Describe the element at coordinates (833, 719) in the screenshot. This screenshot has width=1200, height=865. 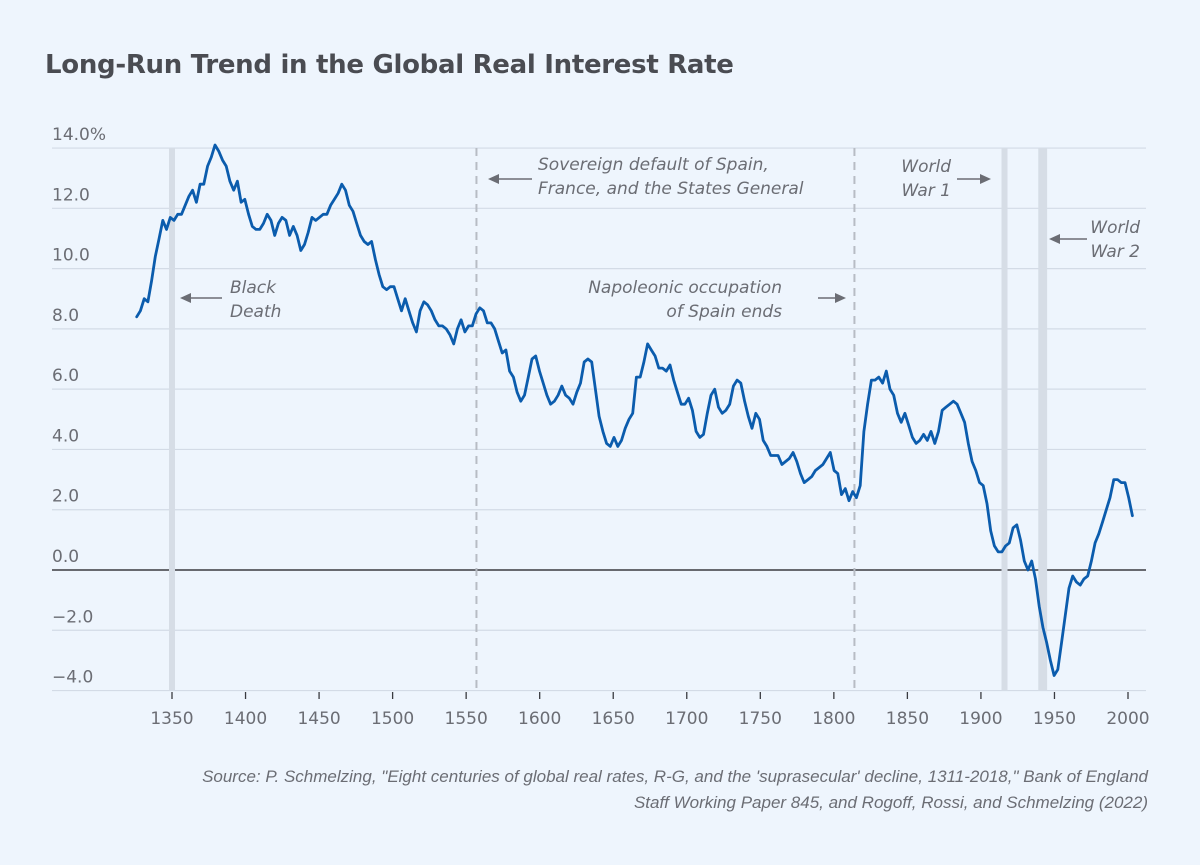
I see `x-tick-label: 1800` at that location.